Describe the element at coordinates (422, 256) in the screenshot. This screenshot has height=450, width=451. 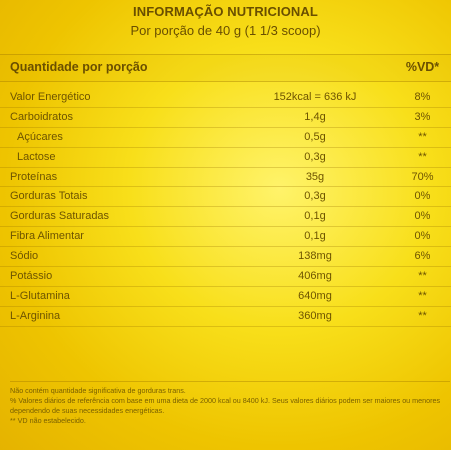
I see `nutrient-daily-value: 6%` at that location.